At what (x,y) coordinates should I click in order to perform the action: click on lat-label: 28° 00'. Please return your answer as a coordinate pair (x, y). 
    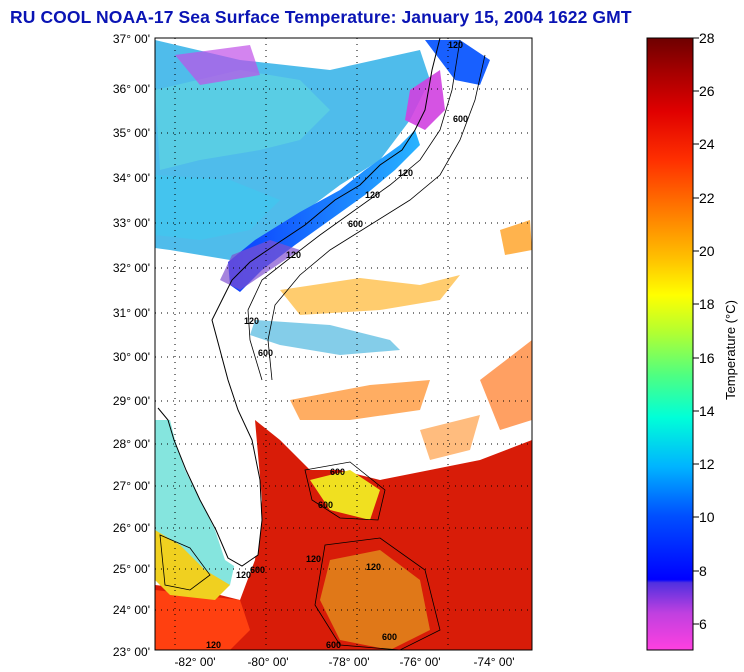
    Looking at the image, I should click on (131, 444).